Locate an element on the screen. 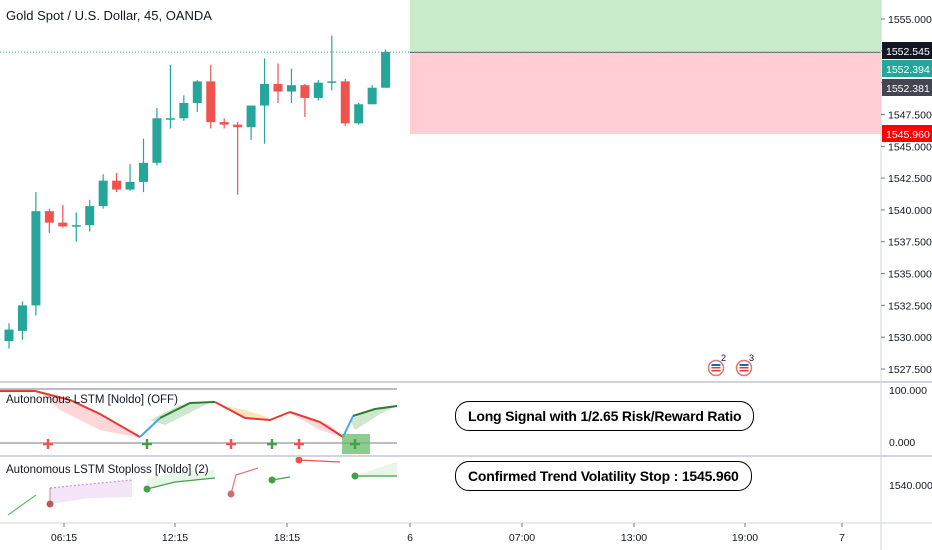 The height and width of the screenshot is (550, 932). price-label-text: 1545.960 is located at coordinates (908, 135).